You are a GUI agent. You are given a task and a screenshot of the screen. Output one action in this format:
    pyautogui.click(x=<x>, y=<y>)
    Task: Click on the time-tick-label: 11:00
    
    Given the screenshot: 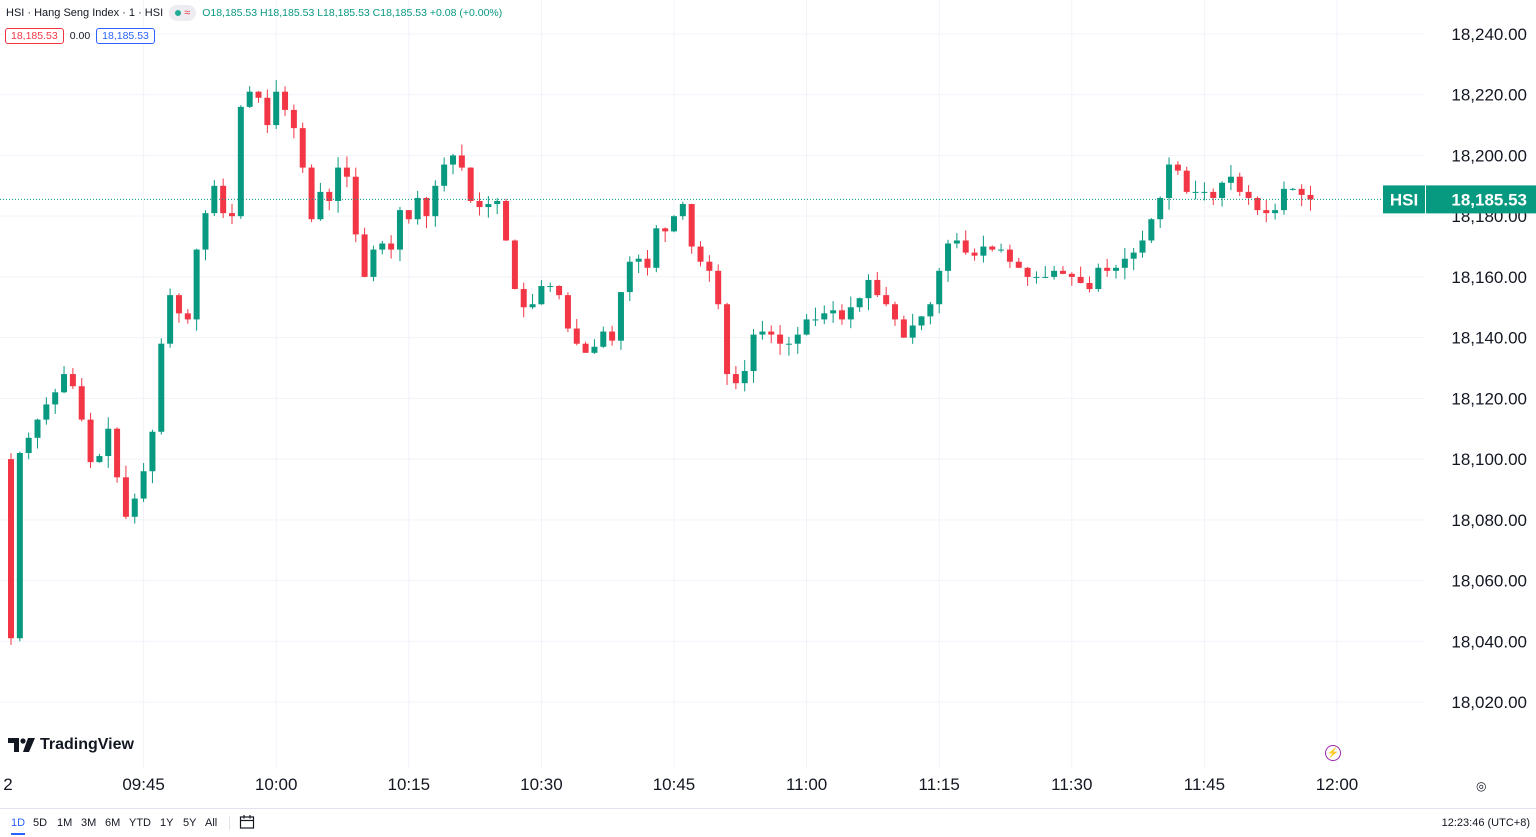 What is the action you would take?
    pyautogui.click(x=806, y=784)
    